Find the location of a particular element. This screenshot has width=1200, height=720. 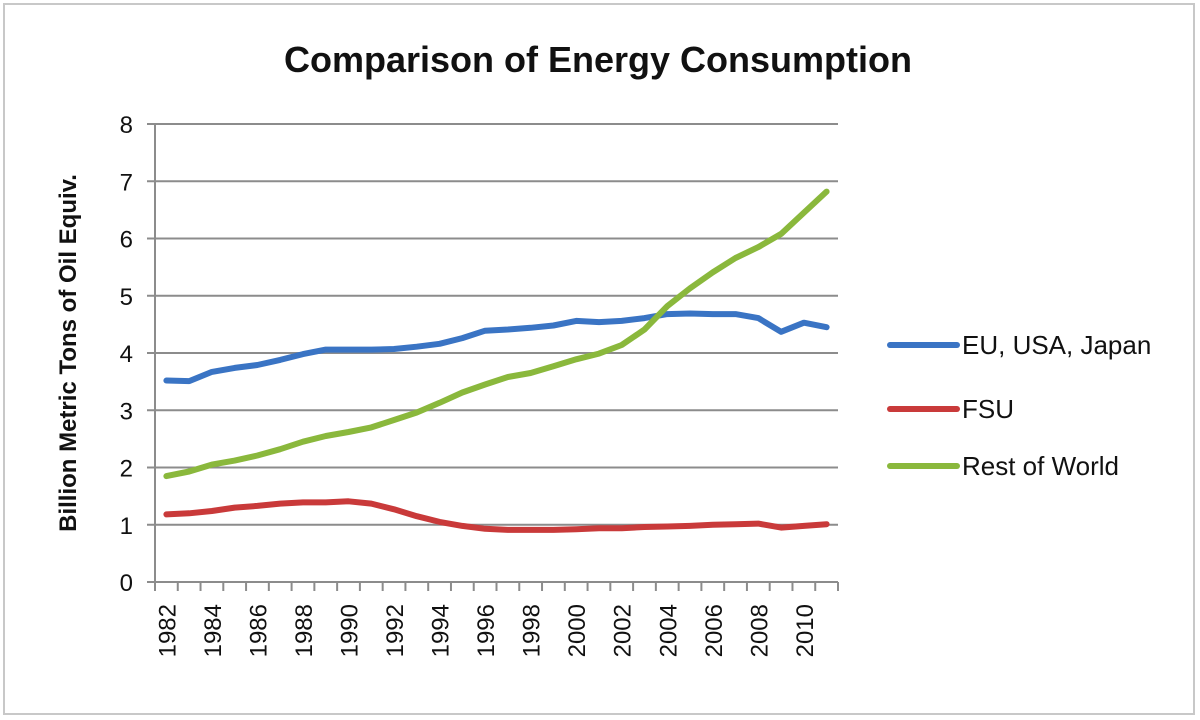

x-tick-label: 1986 is located at coordinates (258, 630).